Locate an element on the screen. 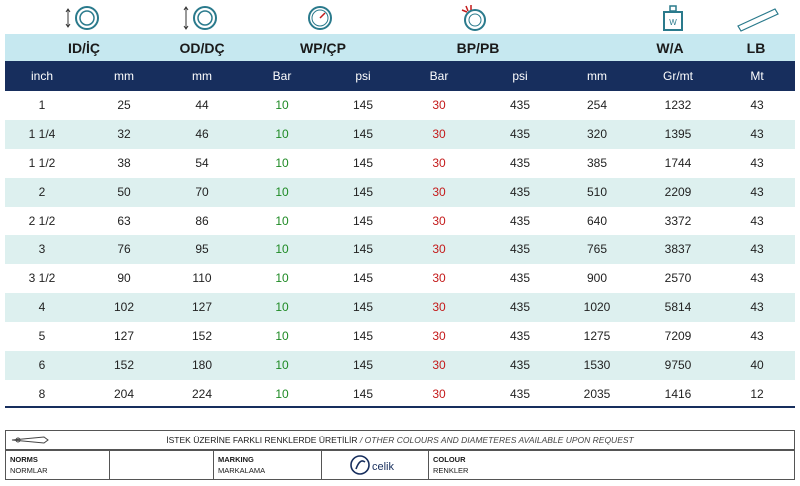  table-row: 1 1/4 32 46 10 145 30 435 320 1395 43 is located at coordinates (400, 134).